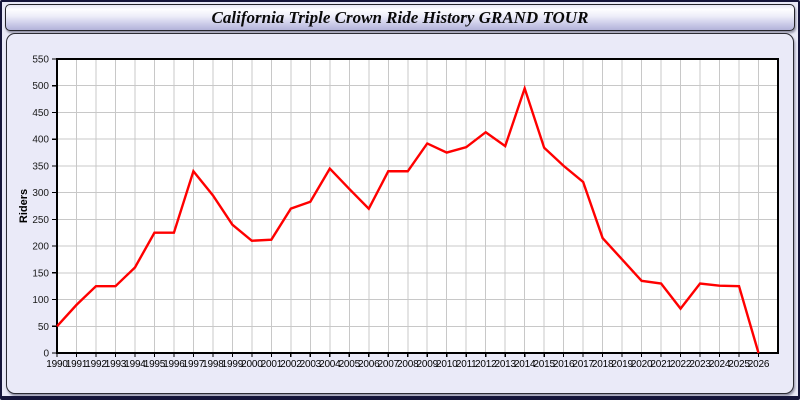 This screenshot has height=400, width=800. What do you see at coordinates (96, 364) in the screenshot?
I see `svg-text: 1992` at bounding box center [96, 364].